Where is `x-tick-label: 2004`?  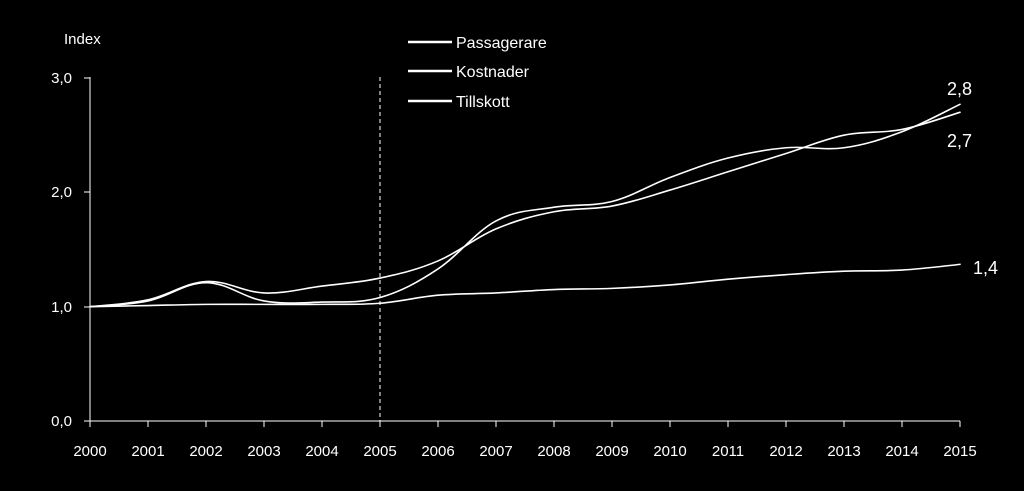 x-tick-label: 2004 is located at coordinates (321, 451).